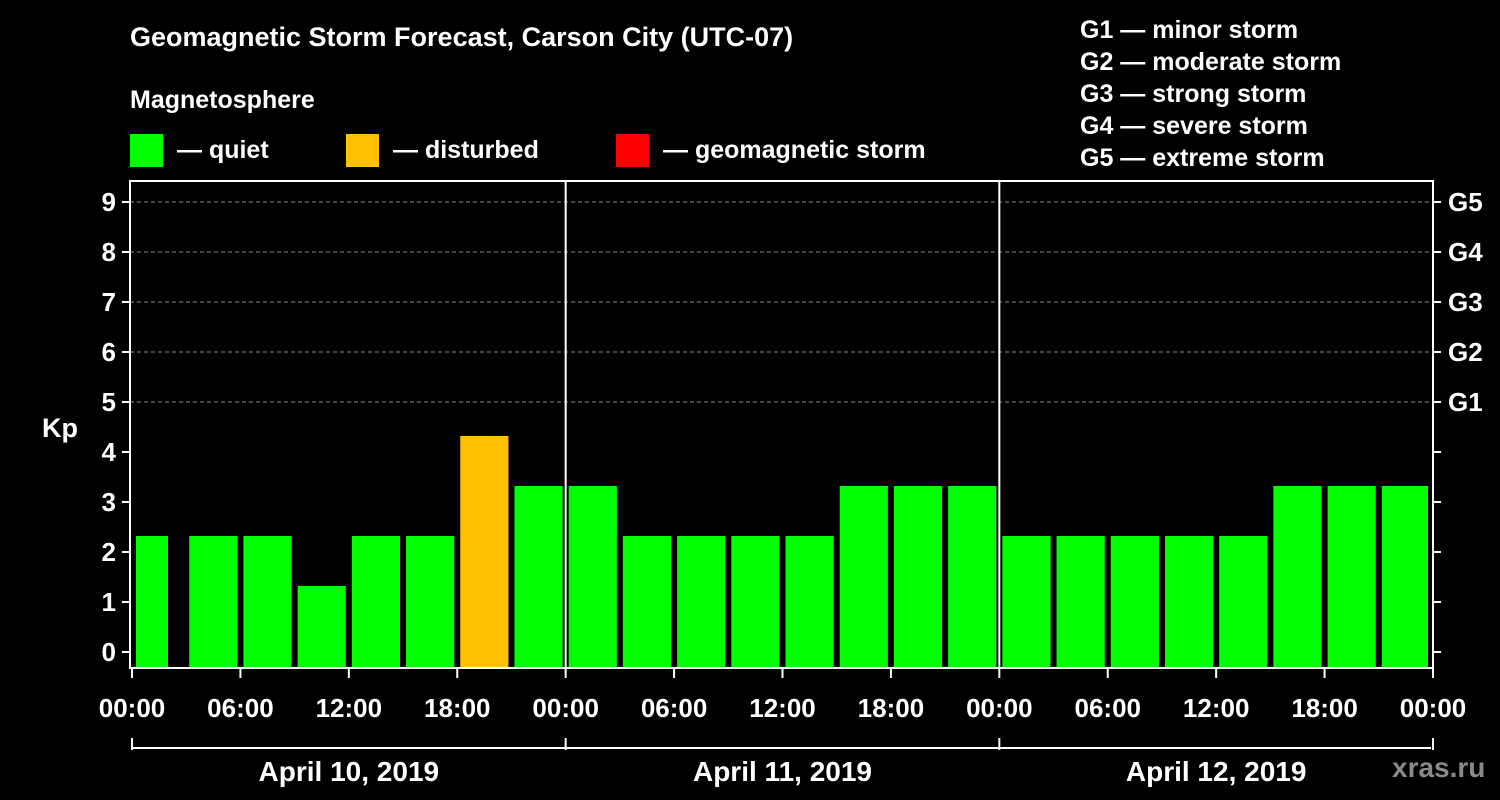 The height and width of the screenshot is (800, 1500). I want to click on storm-level-g3: G3 — strong storm, so click(1193, 94).